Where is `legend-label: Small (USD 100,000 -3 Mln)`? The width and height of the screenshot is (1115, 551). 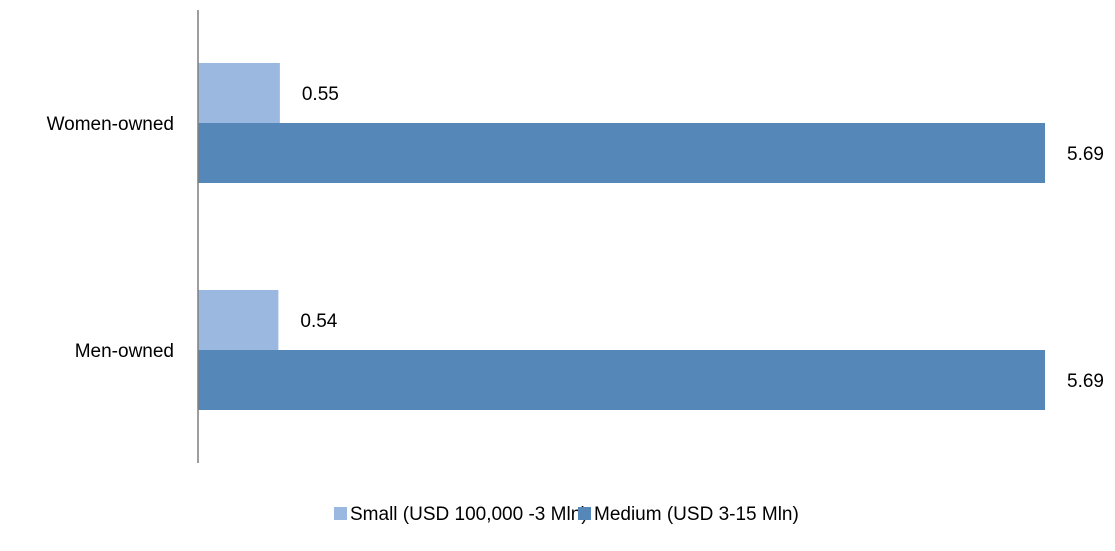
legend-label: Small (USD 100,000 -3 Mln) is located at coordinates (469, 514).